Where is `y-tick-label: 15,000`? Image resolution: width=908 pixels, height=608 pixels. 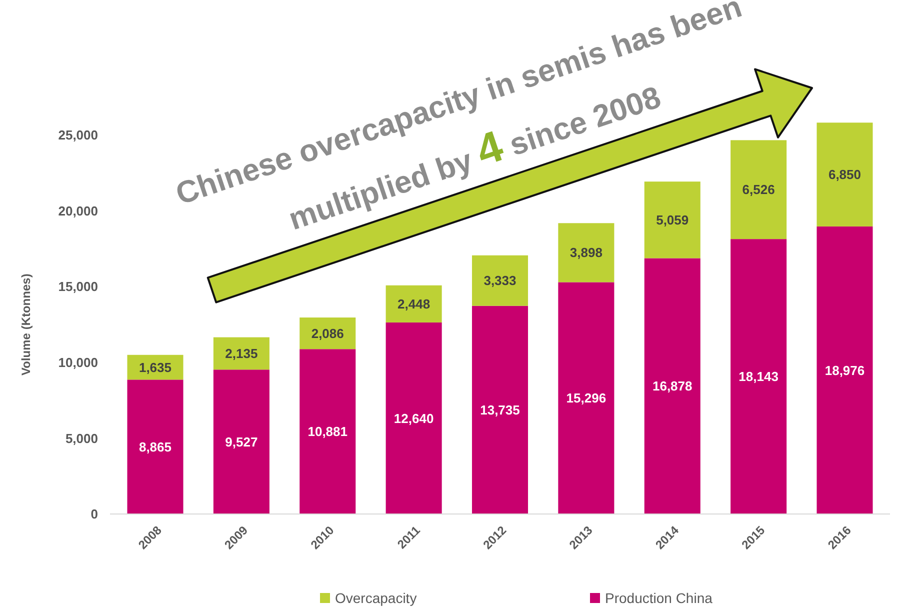 y-tick-label: 15,000 is located at coordinates (78, 286).